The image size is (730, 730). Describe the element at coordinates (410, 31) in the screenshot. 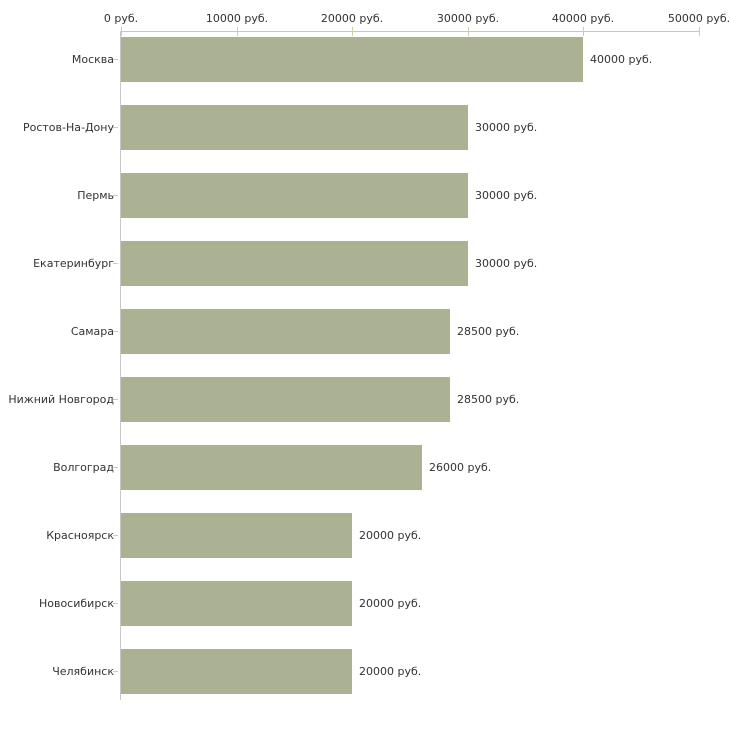

I see `x-axis-line` at that location.